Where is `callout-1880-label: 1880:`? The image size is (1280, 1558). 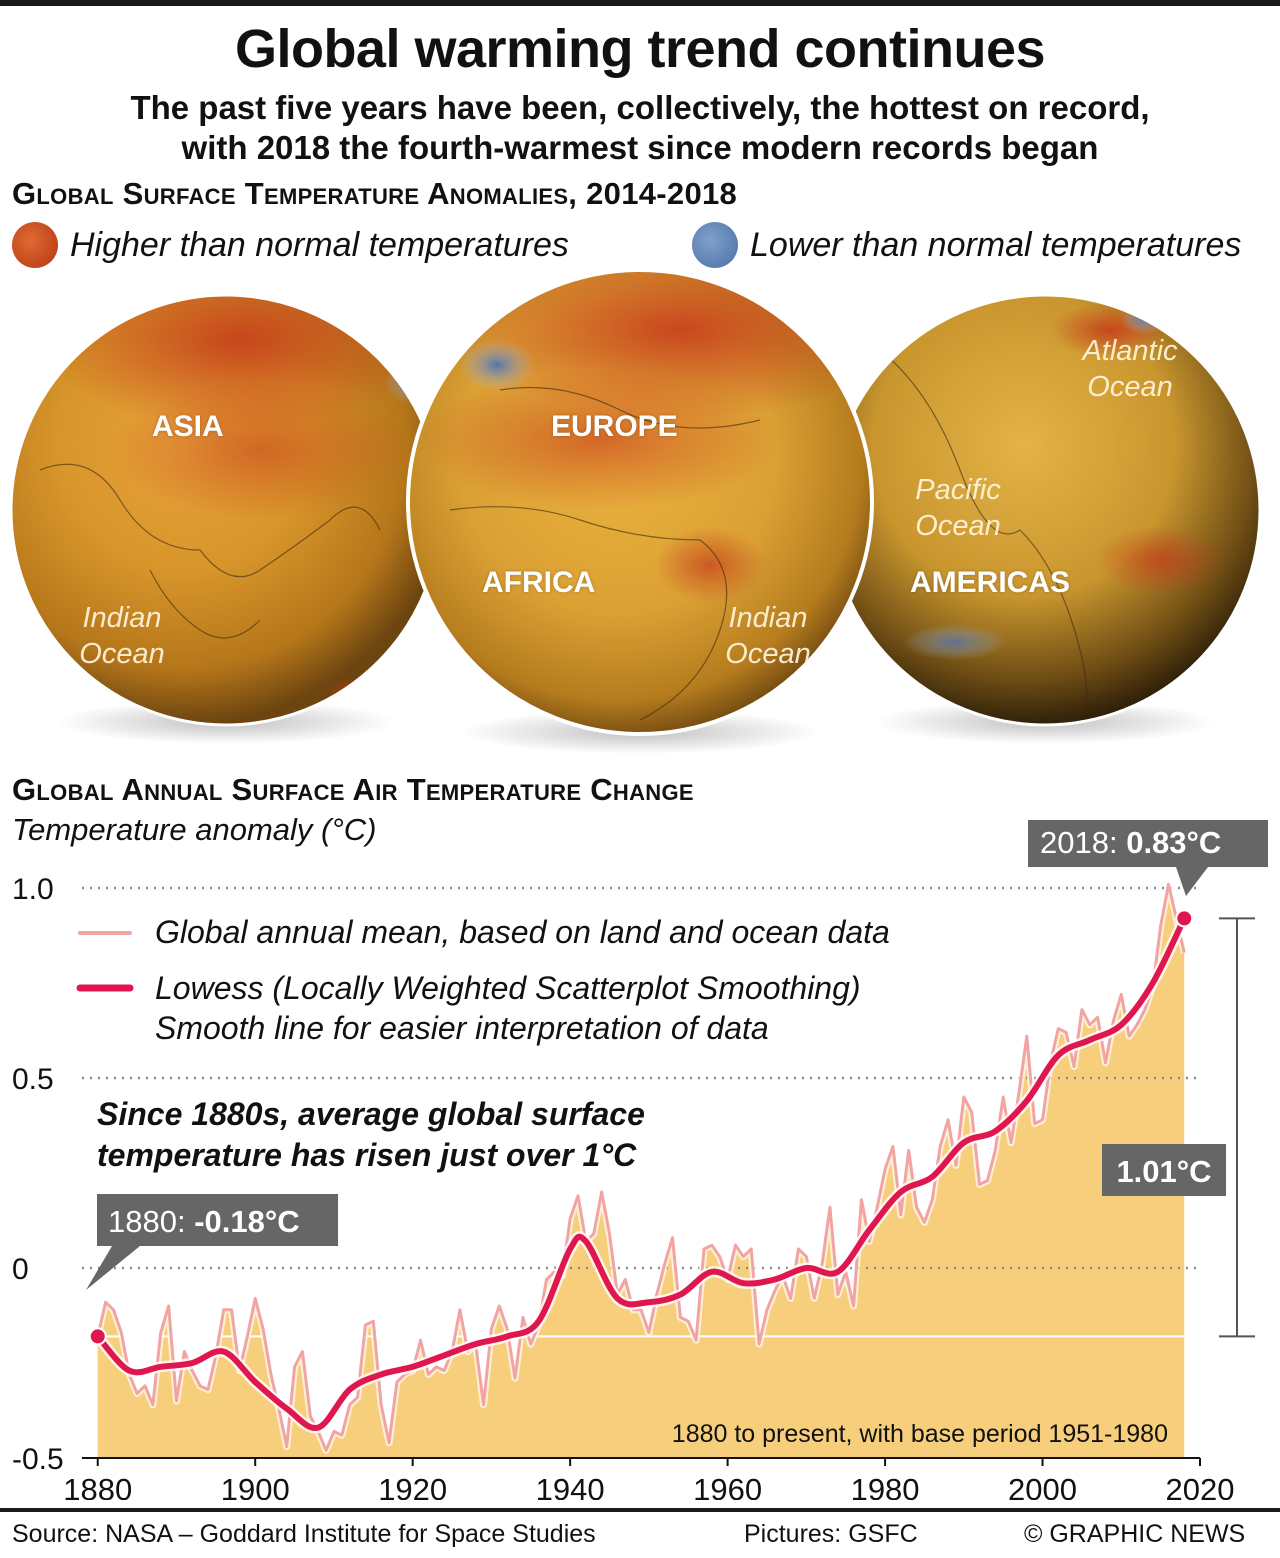 callout-1880-label: 1880: is located at coordinates (151, 1221).